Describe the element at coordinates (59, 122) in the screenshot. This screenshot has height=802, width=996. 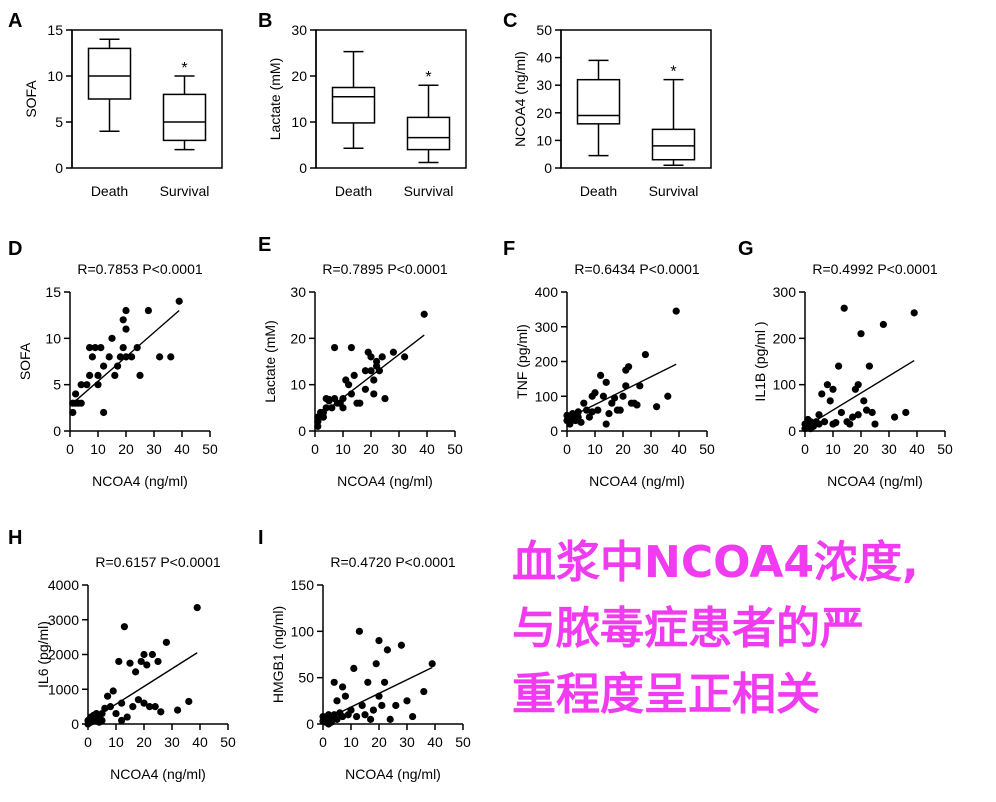
I see `y-tick-label: 5` at that location.